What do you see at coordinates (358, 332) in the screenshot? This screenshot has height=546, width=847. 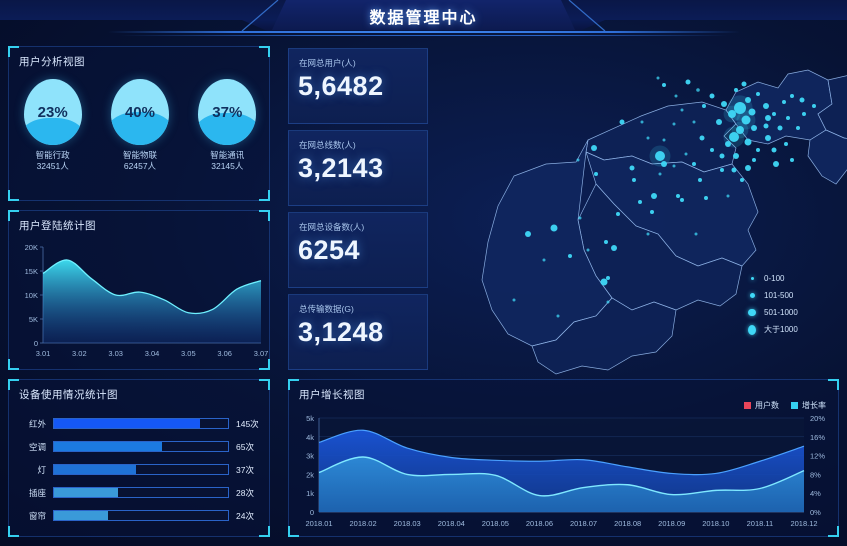 I see `kpi-card: 总传输数据(G) 3,1248` at bounding box center [358, 332].